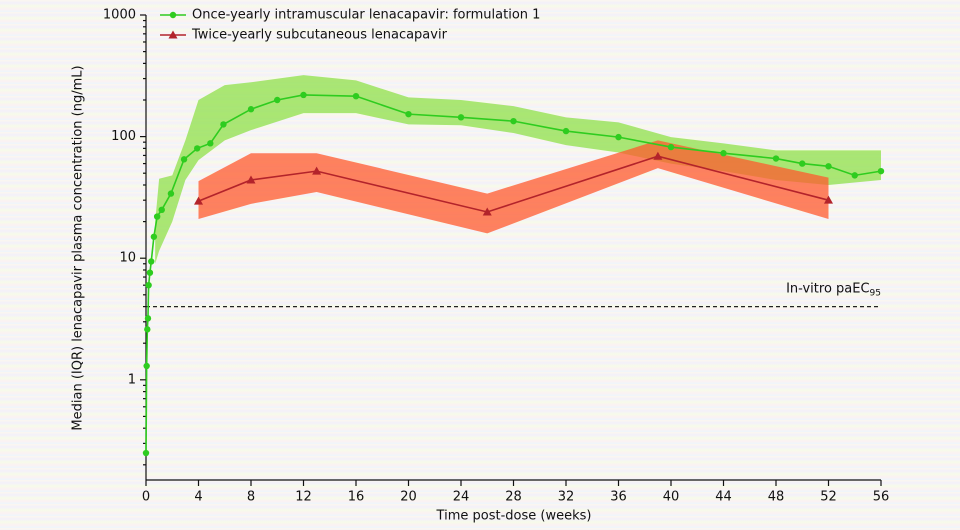 The image size is (960, 530). Describe the element at coordinates (123, 136) in the screenshot. I see `y-tick-label: 100` at that location.